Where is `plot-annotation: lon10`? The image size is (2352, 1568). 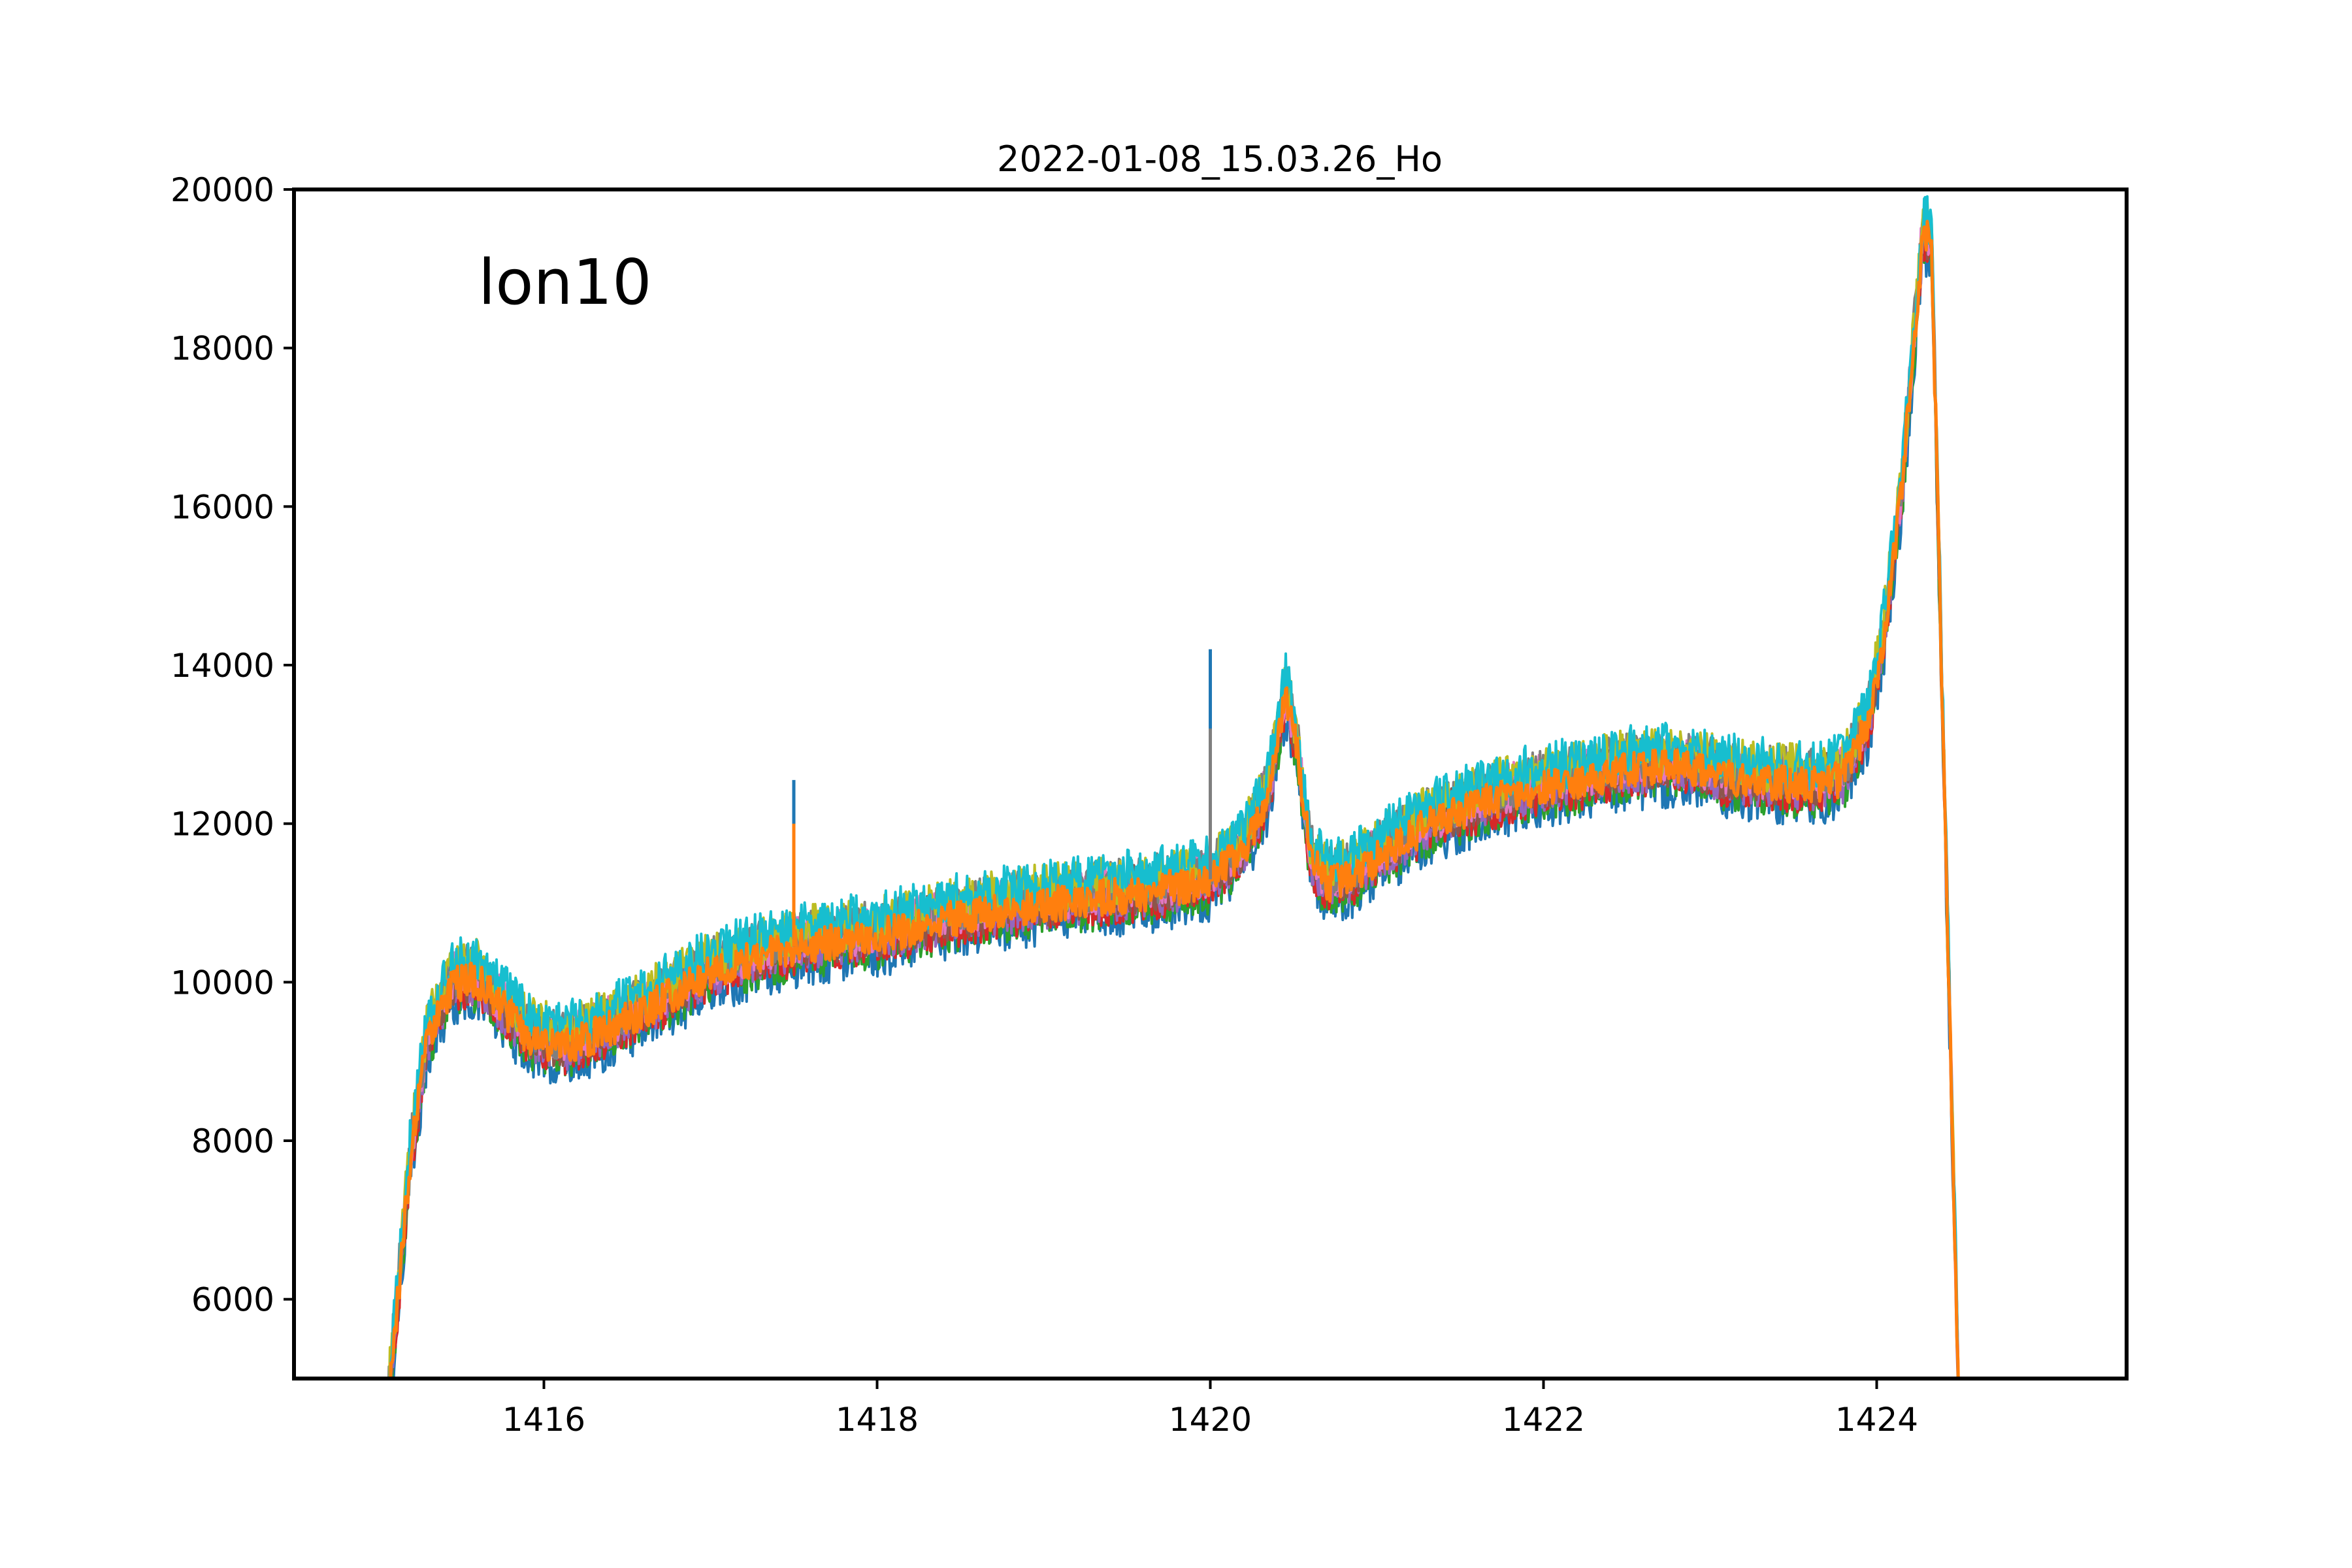
plot-annotation: lon10 is located at coordinates (565, 283).